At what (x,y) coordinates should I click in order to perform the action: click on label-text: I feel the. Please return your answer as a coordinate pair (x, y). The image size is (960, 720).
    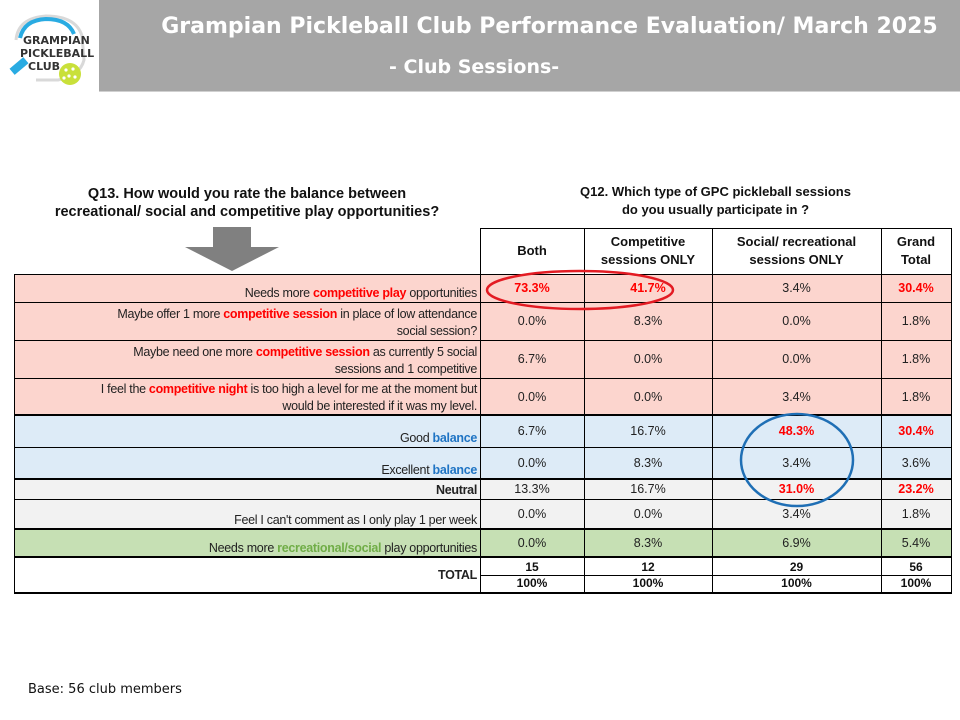
    Looking at the image, I should click on (124, 389).